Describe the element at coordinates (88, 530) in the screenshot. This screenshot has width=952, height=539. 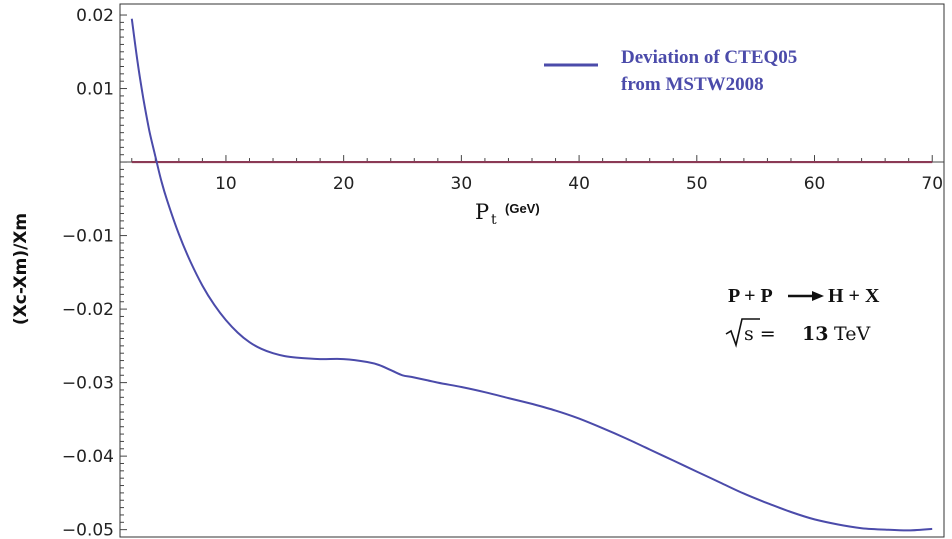
I see `y-tick-label: −0.05` at that location.